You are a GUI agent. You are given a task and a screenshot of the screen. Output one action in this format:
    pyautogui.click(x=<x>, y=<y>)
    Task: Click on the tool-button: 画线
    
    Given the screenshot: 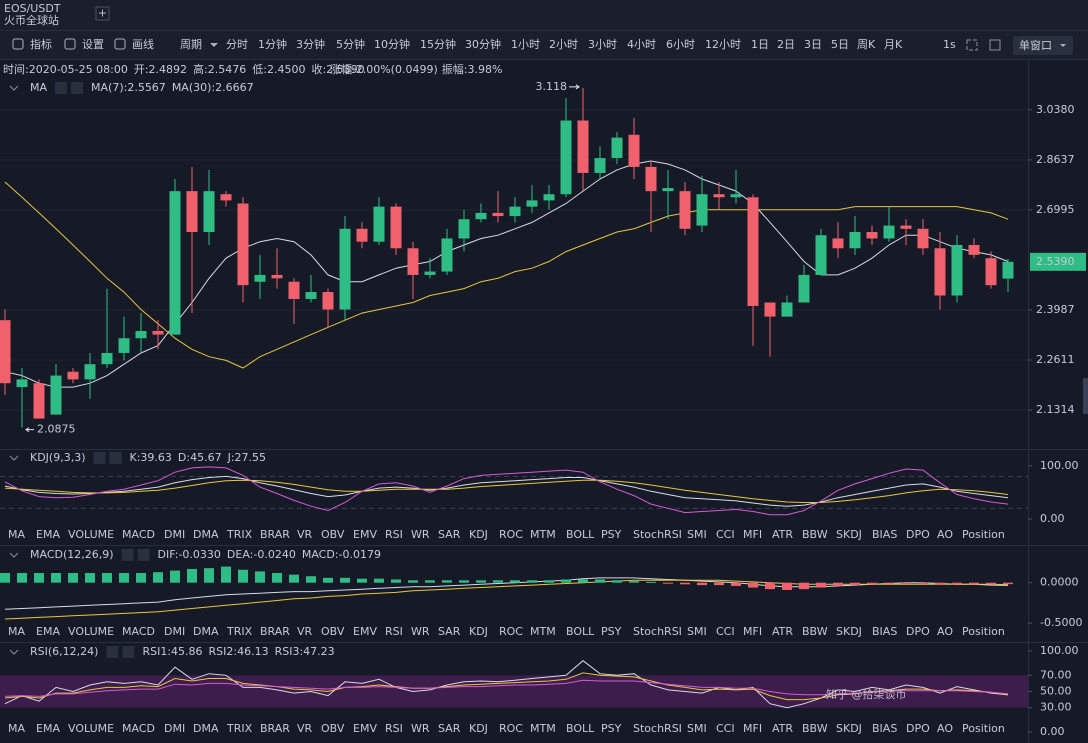 What is the action you would take?
    pyautogui.click(x=143, y=44)
    